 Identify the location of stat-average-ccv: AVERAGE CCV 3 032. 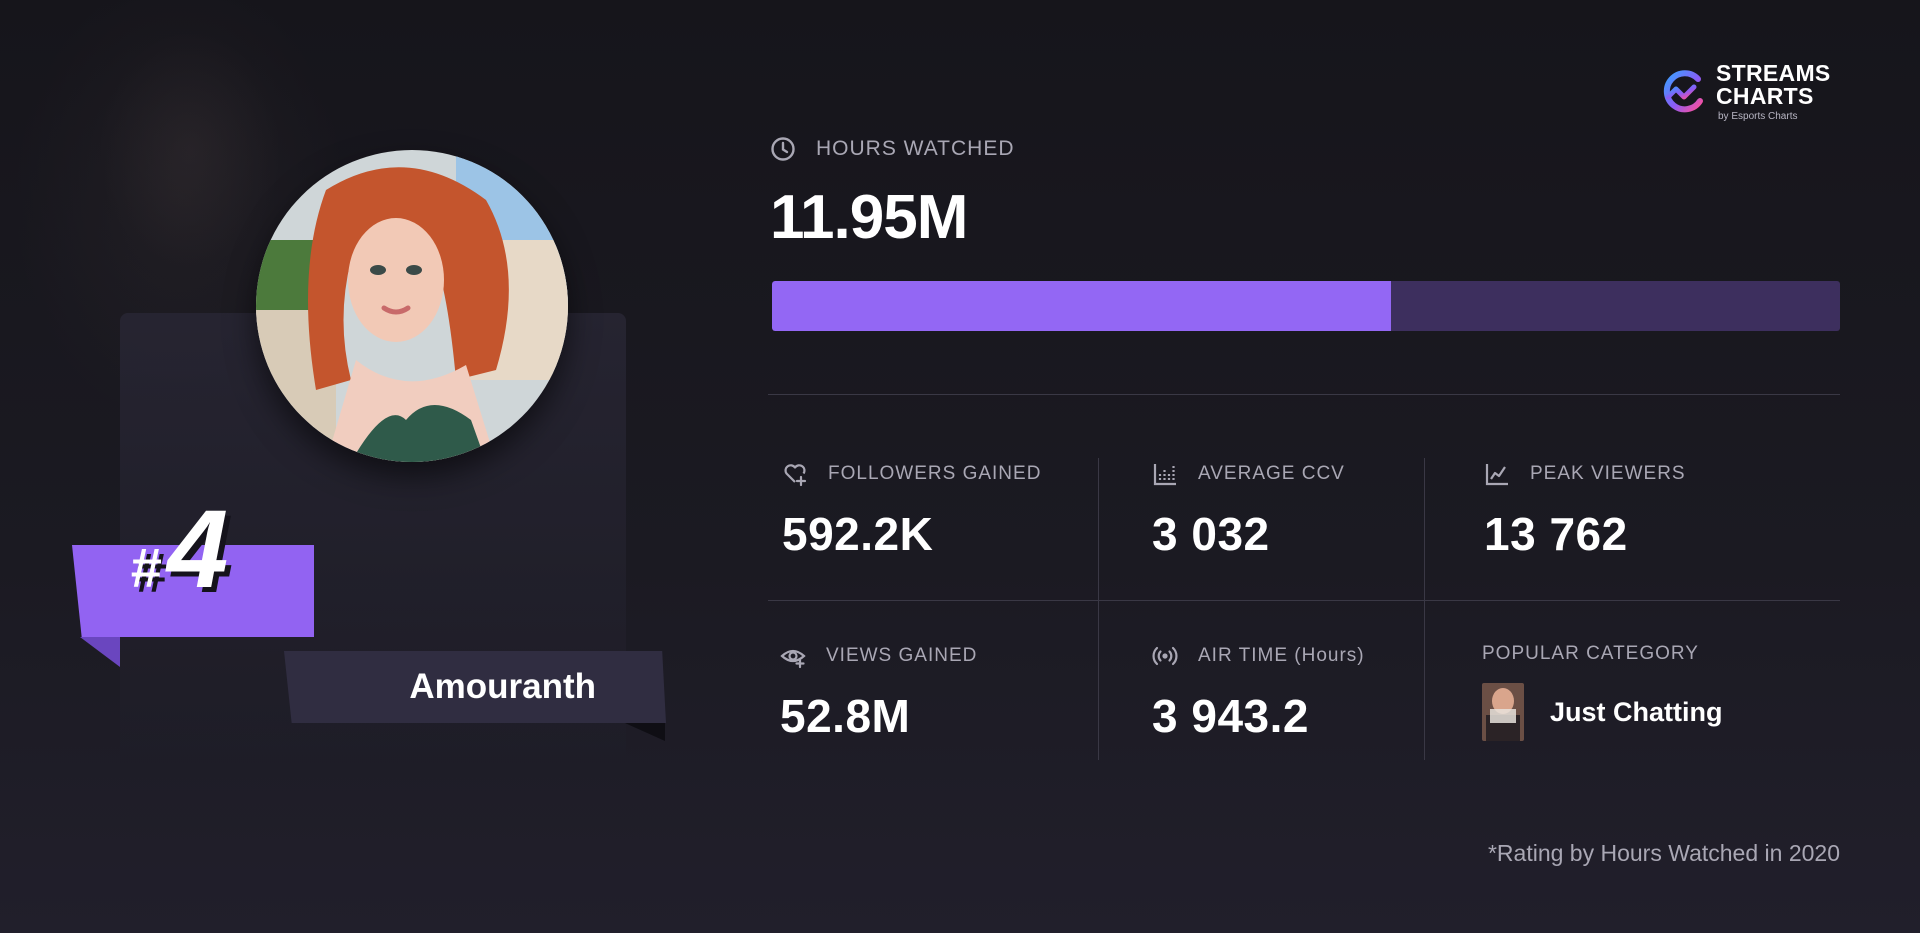
(1248, 511).